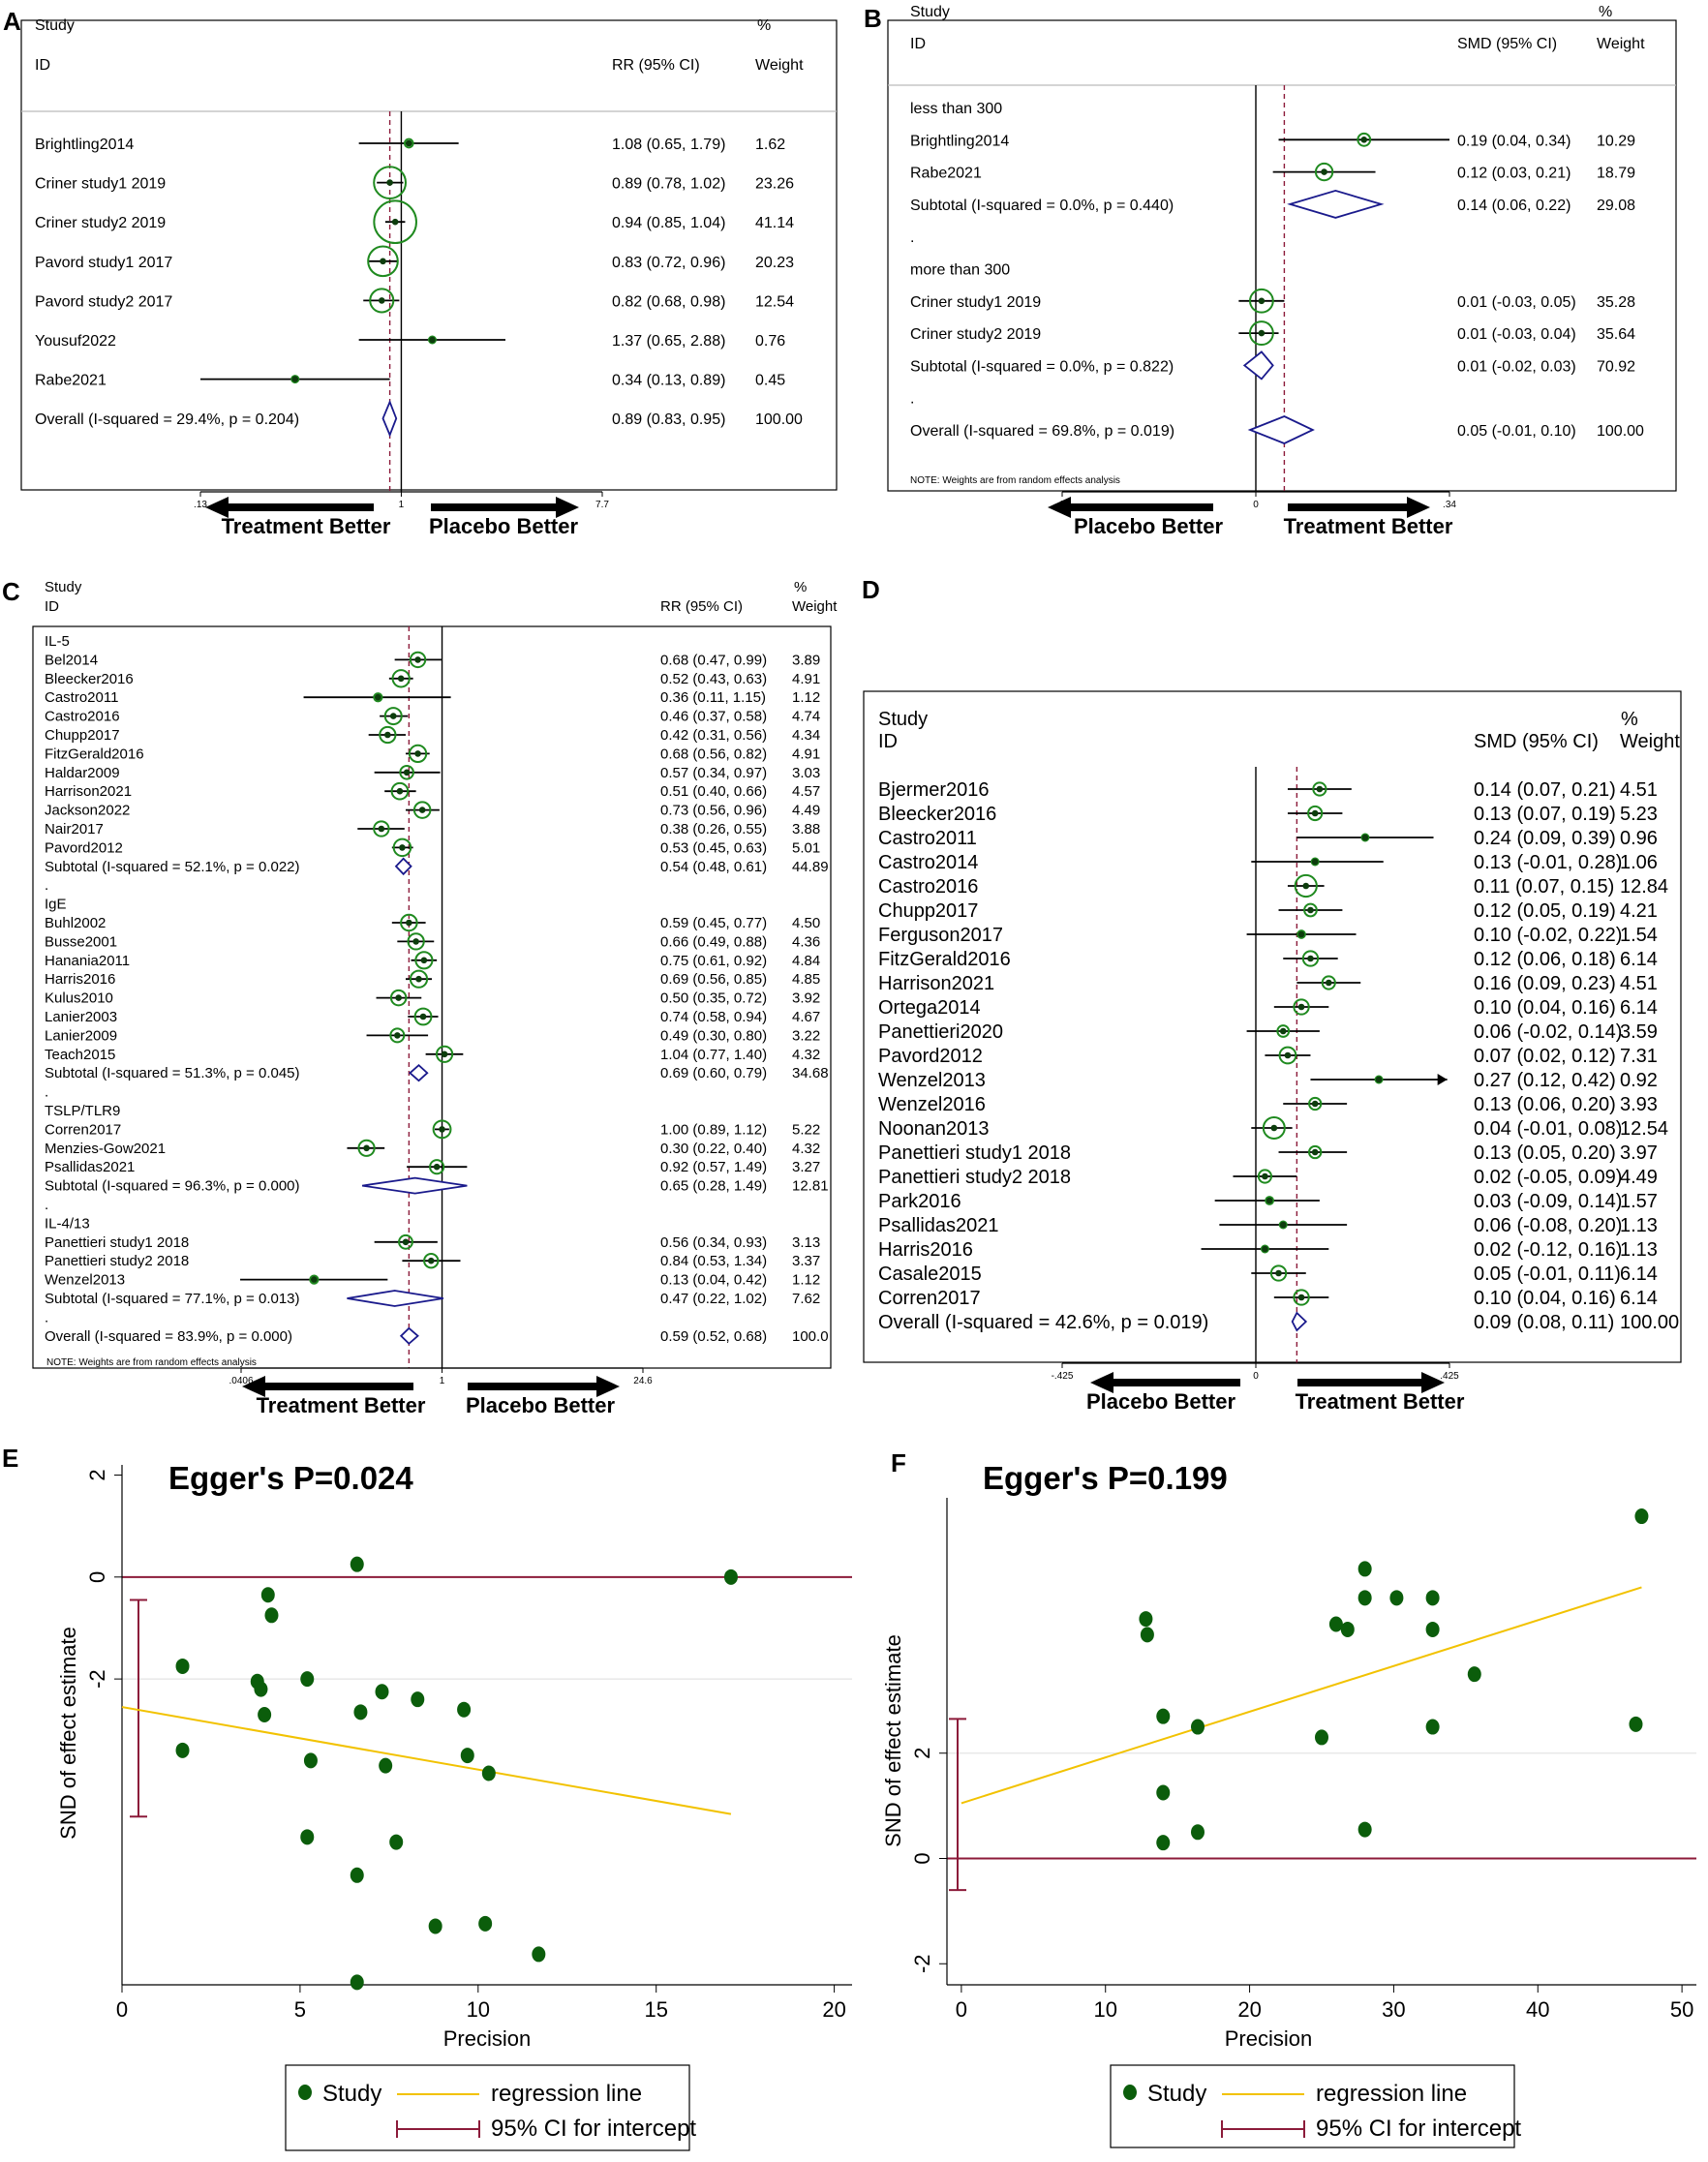  What do you see at coordinates (1644, 1129) in the screenshot?
I see `weight-text: 12.54` at bounding box center [1644, 1129].